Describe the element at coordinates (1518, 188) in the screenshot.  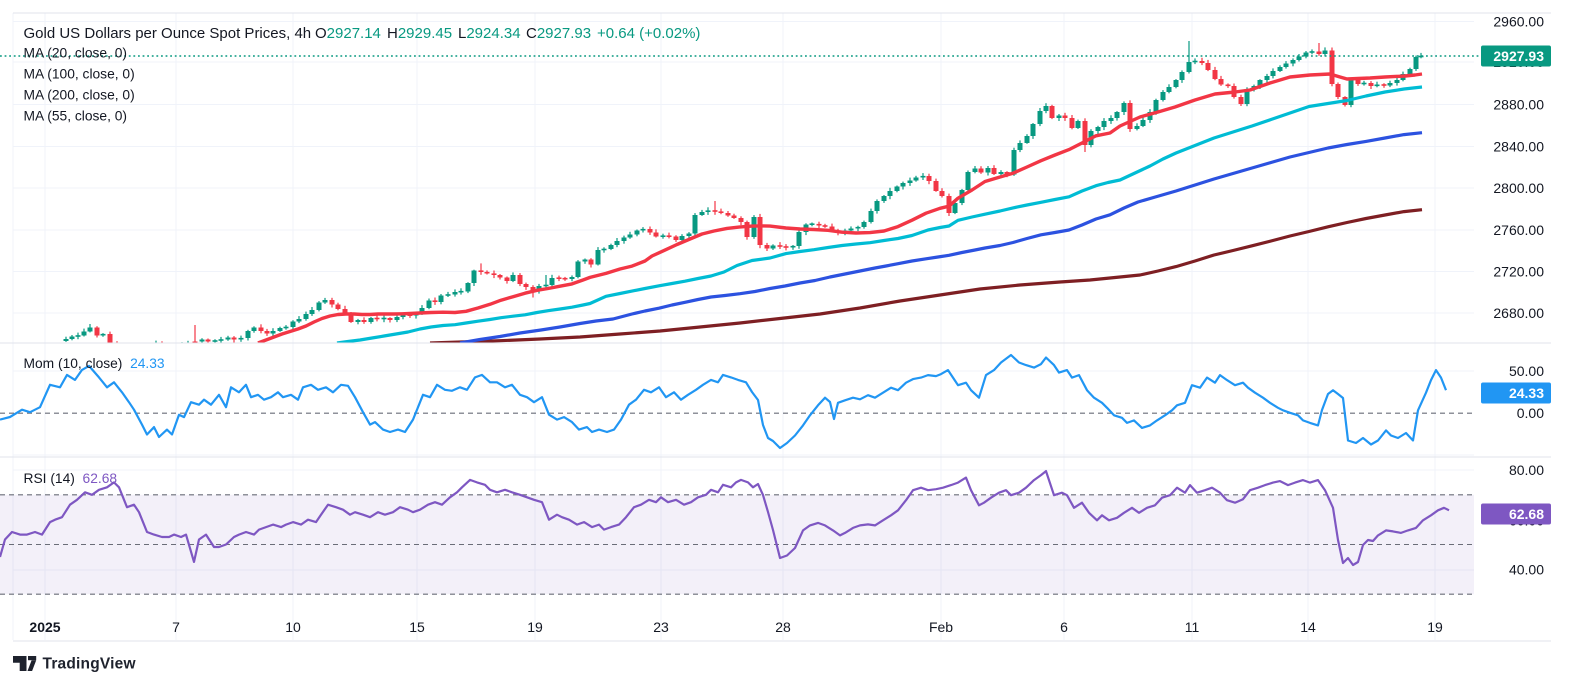
I see `svg-text: 2800.00` at that location.